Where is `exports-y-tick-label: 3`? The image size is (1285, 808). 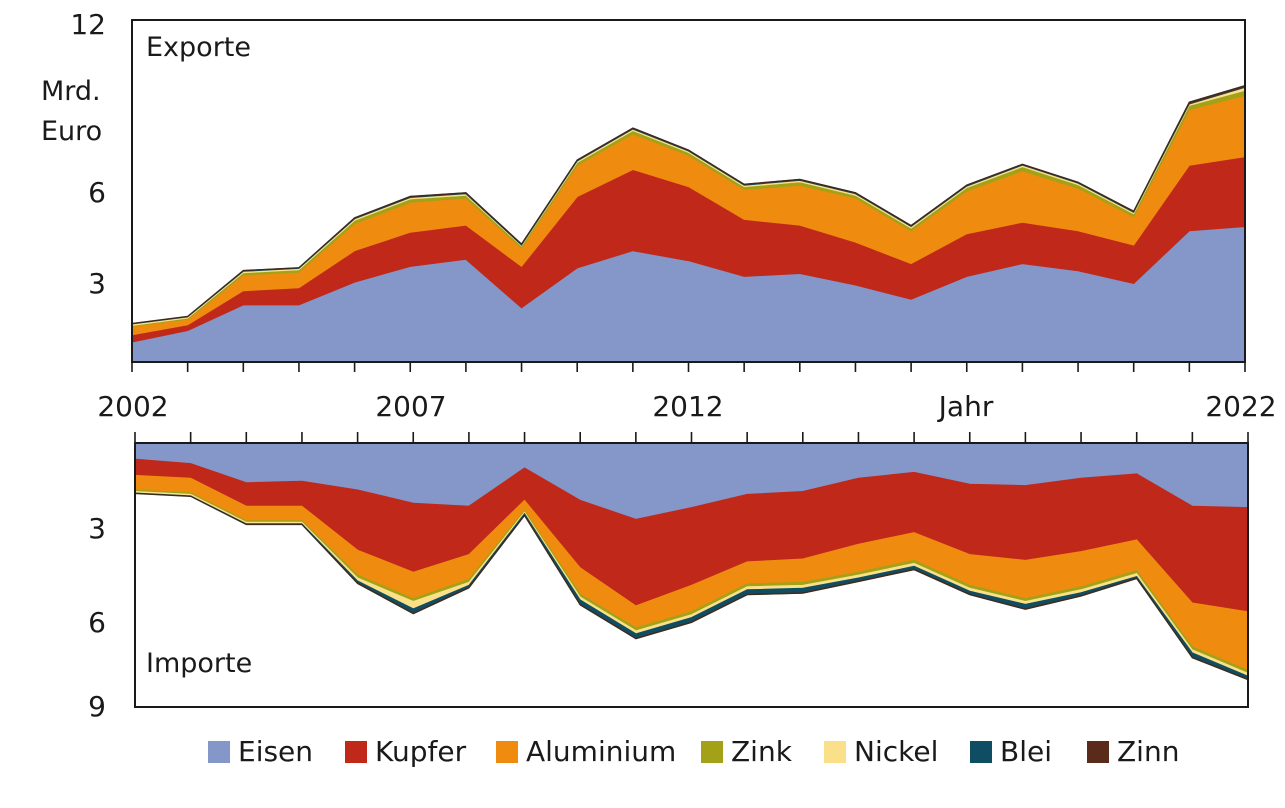 exports-y-tick-label: 3 is located at coordinates (97, 283).